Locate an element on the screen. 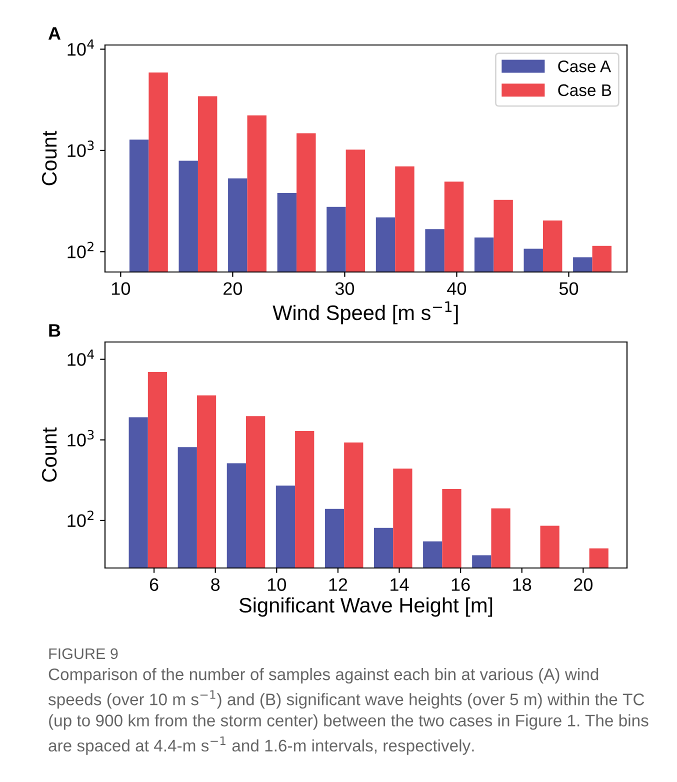  legend-label: Case A is located at coordinates (585, 66).